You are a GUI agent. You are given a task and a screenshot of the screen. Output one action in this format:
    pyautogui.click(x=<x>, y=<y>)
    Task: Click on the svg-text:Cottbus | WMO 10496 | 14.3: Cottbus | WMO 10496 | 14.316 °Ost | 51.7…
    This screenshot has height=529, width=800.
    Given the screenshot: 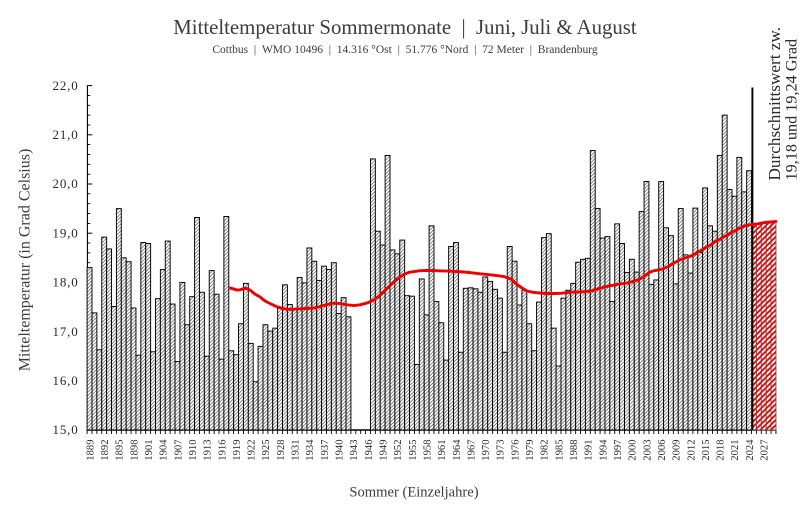 What is the action you would take?
    pyautogui.click(x=405, y=50)
    